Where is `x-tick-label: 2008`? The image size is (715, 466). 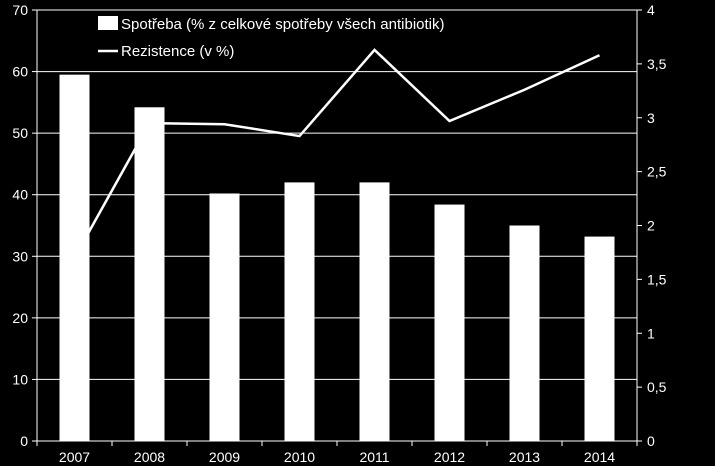 x-tick-label: 2008 is located at coordinates (149, 457).